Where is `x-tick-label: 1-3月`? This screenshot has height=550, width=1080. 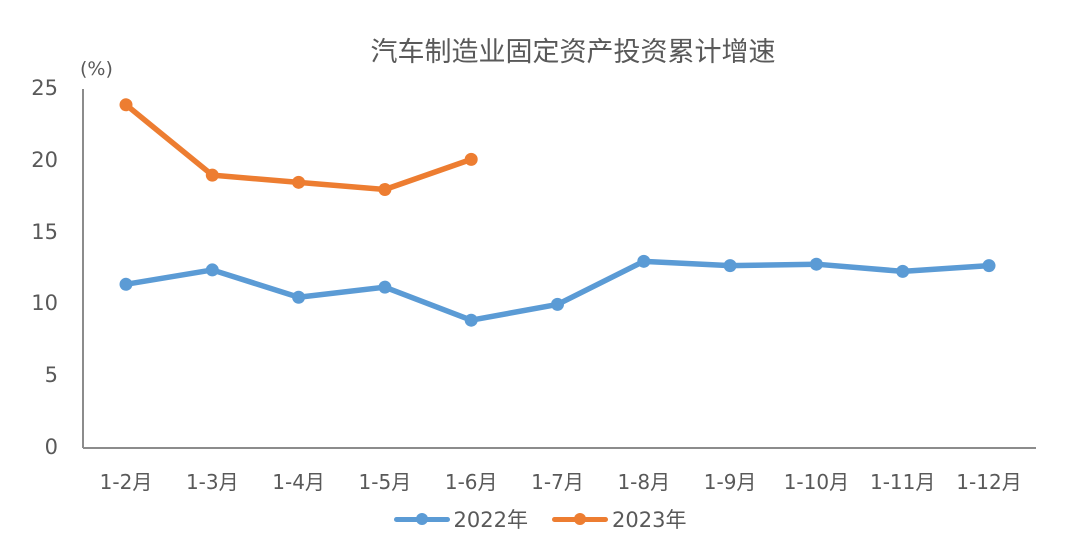
x-tick-label: 1-3月 is located at coordinates (212, 482).